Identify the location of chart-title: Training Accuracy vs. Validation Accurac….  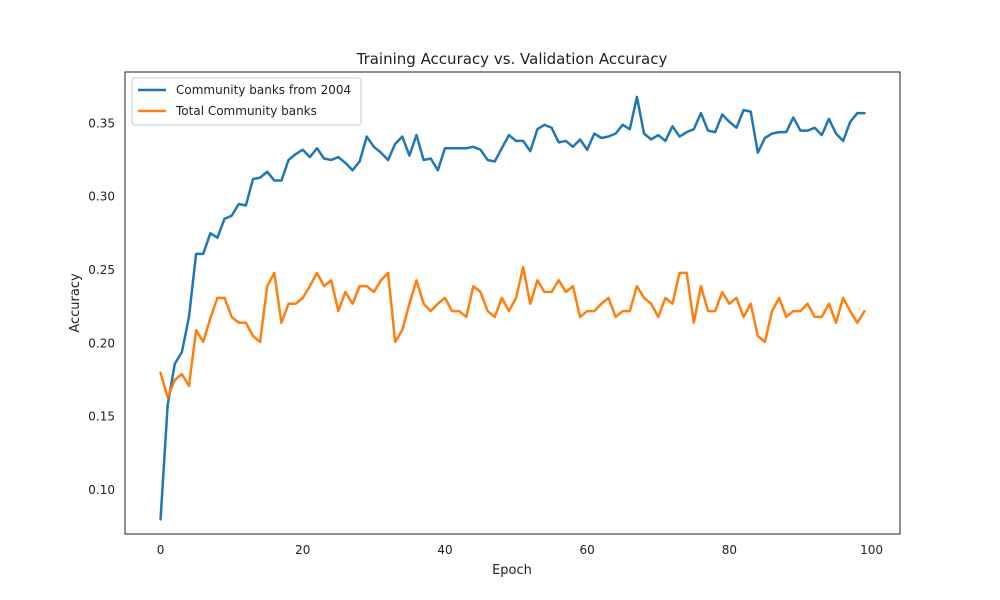
(512, 59).